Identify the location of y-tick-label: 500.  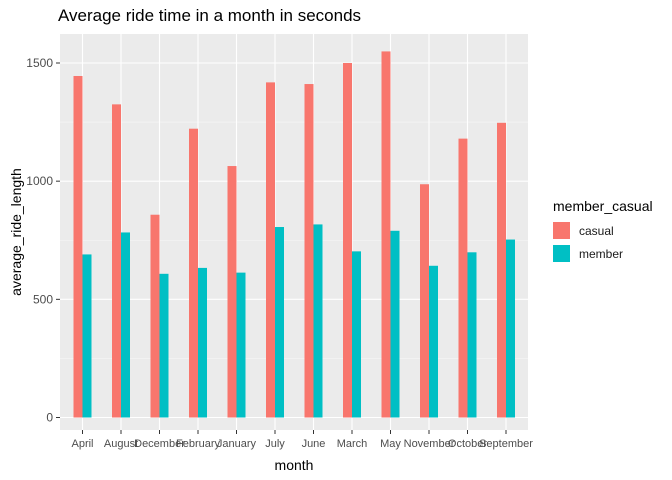
(43, 299).